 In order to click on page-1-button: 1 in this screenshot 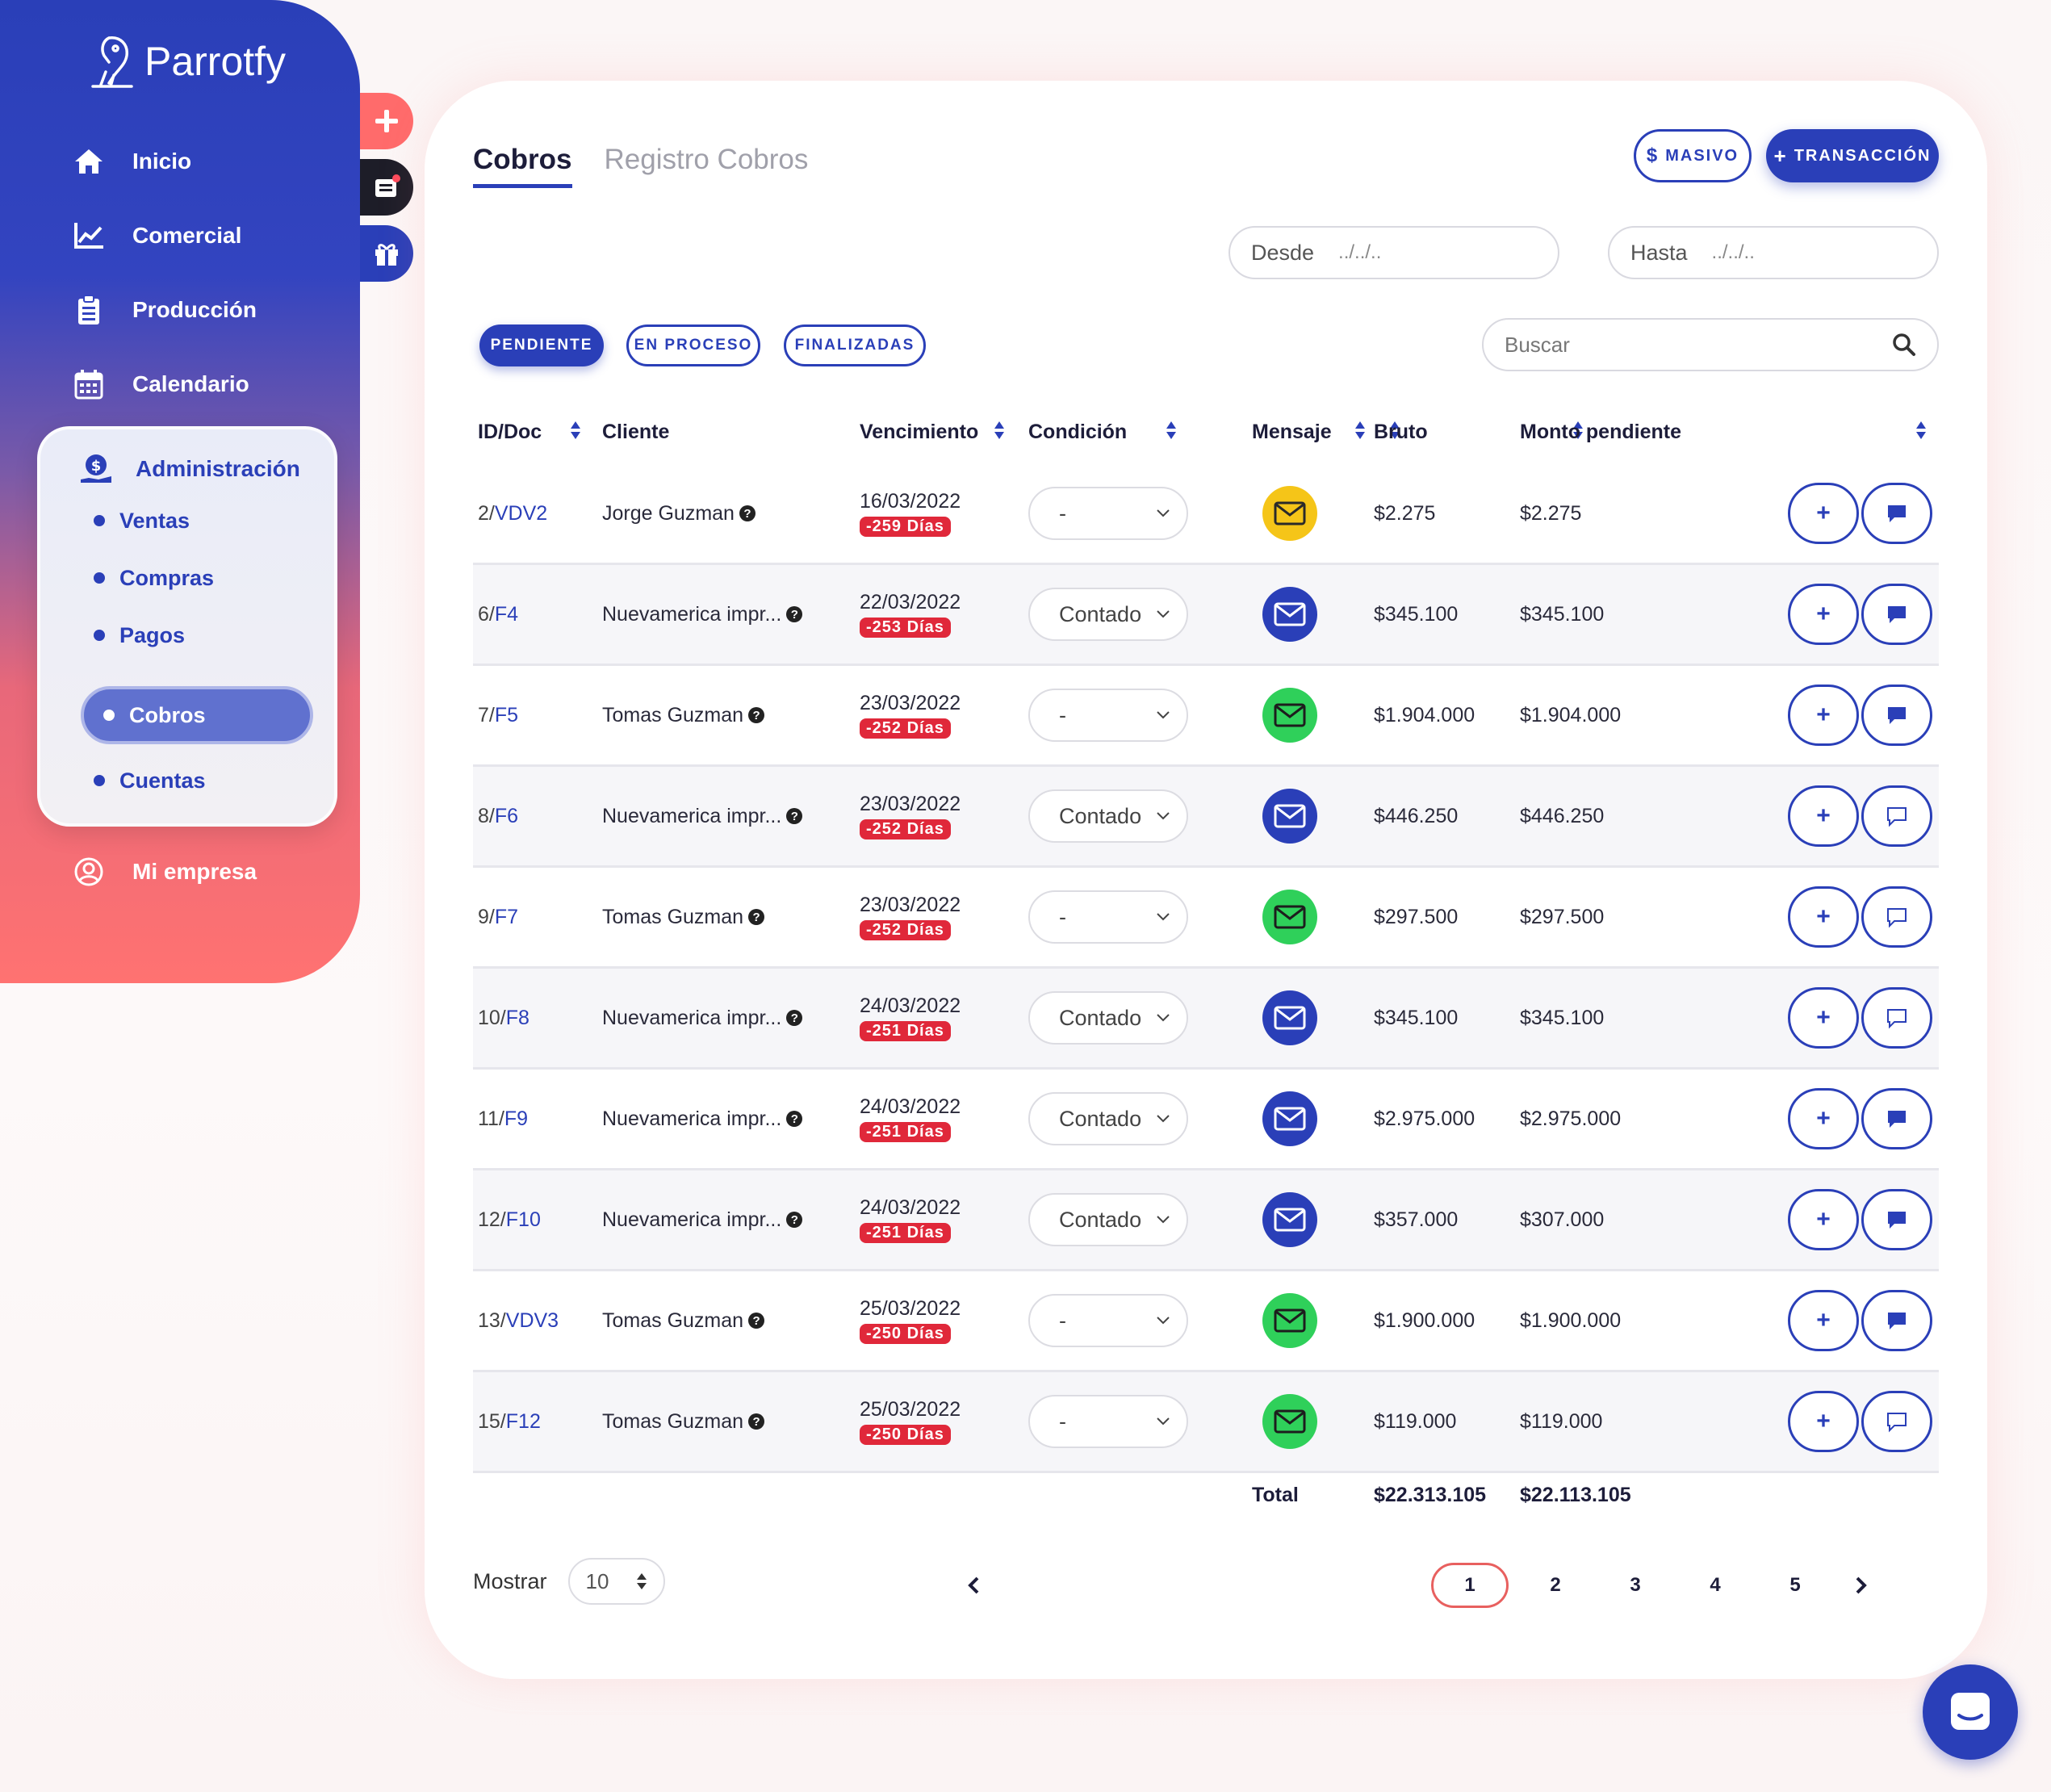, I will do `click(1470, 1586)`.